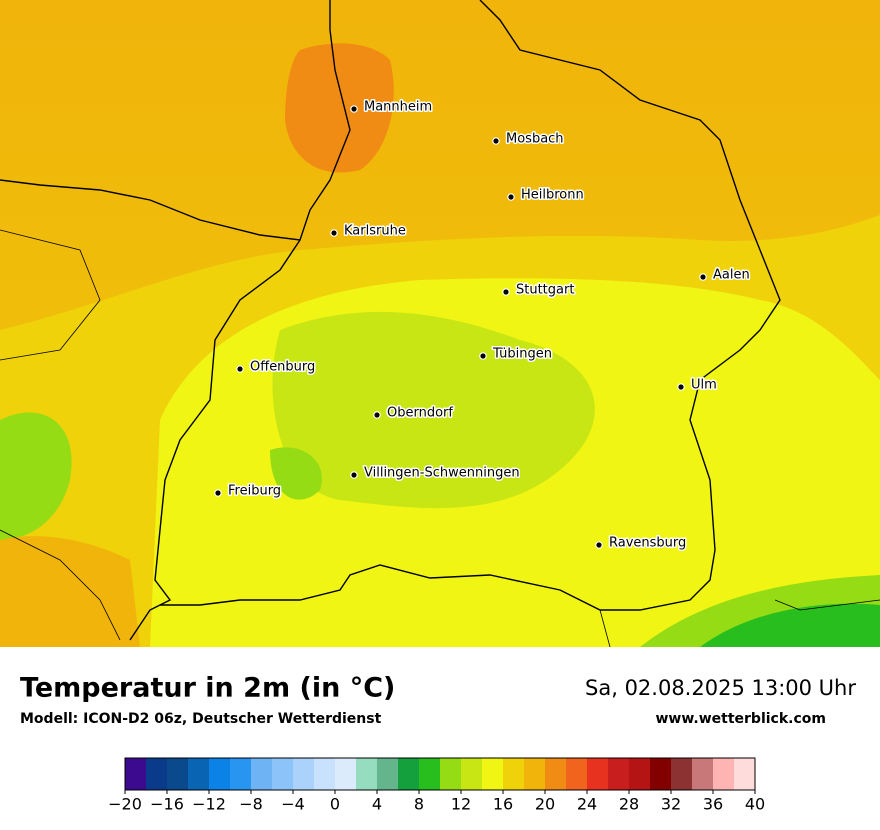 The height and width of the screenshot is (830, 880). I want to click on city-label: Aalen, so click(731, 275).